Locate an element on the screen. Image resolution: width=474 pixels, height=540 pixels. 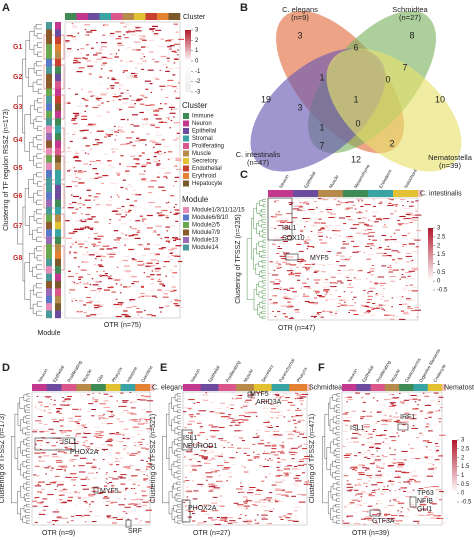
gene-annotation: PHOX2A is located at coordinates (84, 452).